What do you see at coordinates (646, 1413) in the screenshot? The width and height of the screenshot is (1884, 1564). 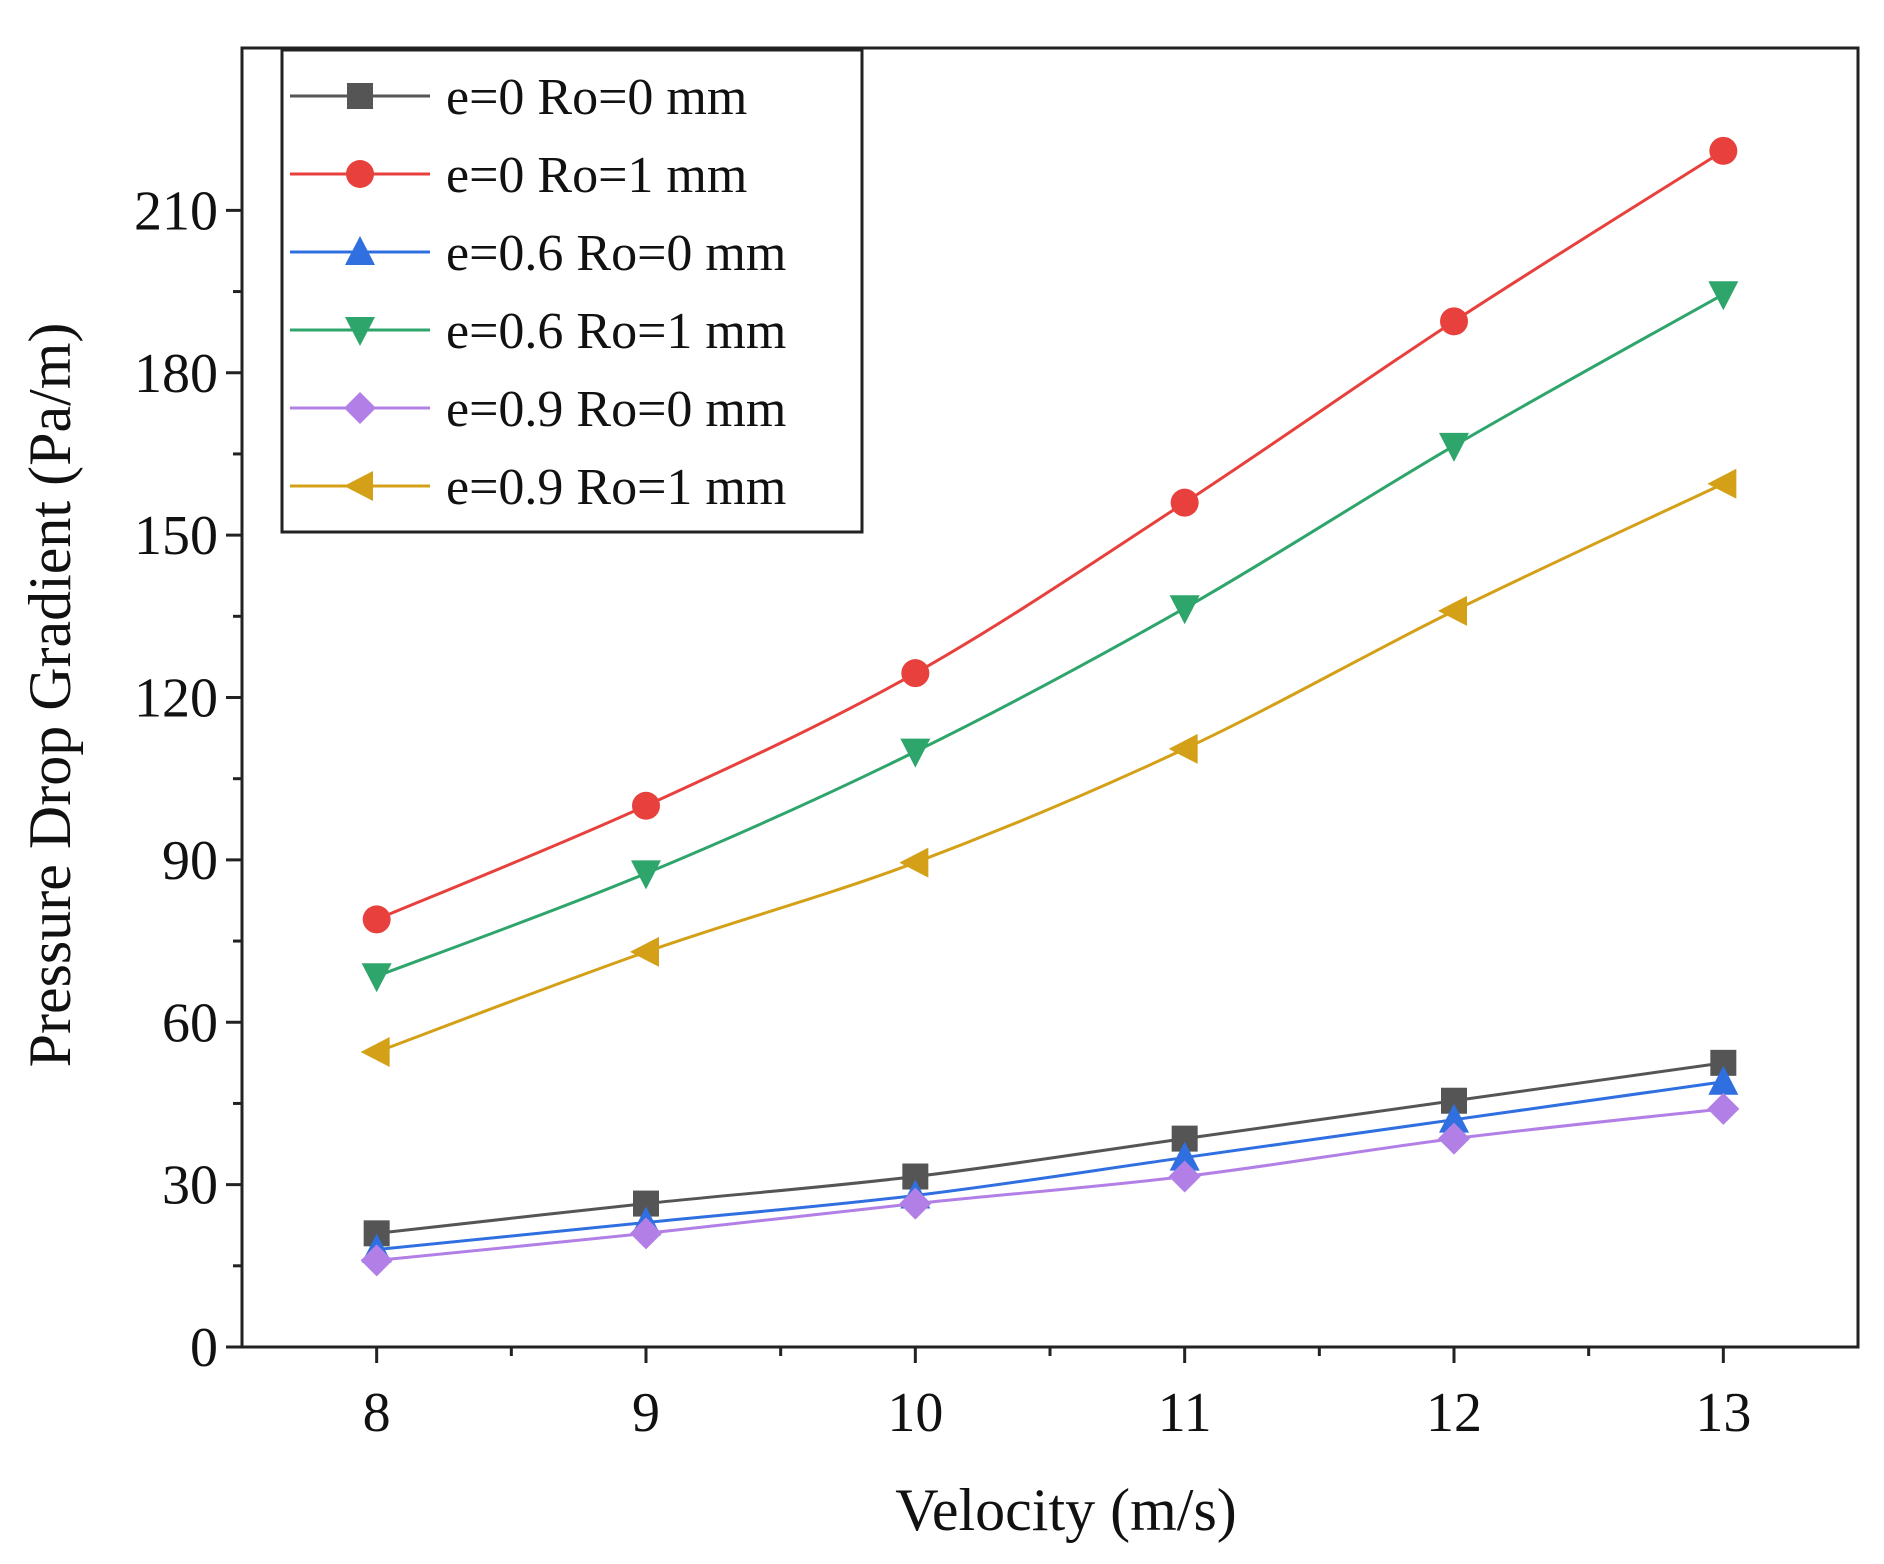 I see `x-tick-label: 9` at bounding box center [646, 1413].